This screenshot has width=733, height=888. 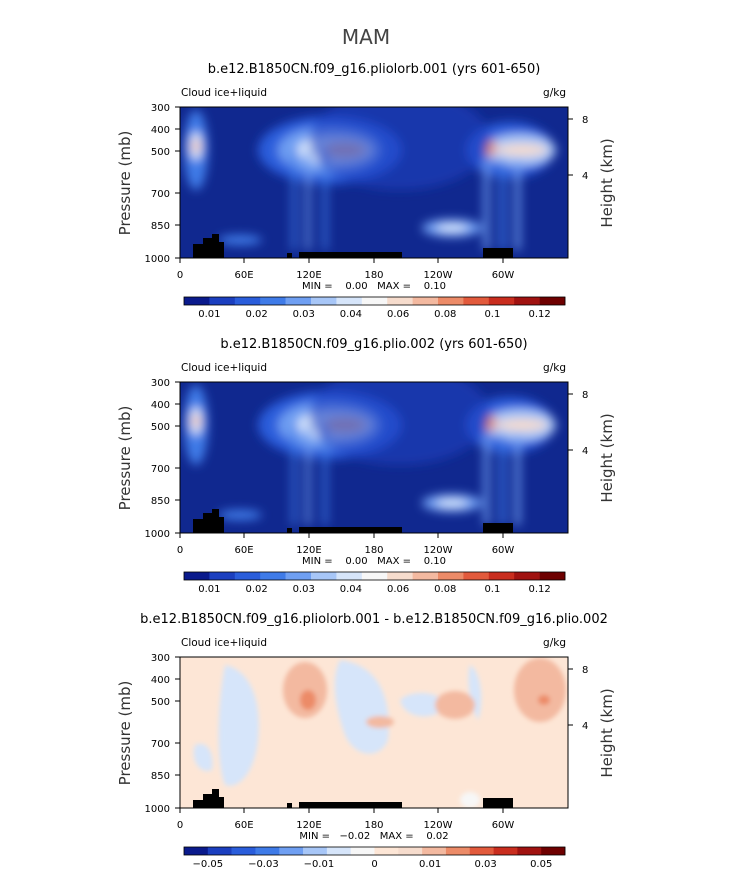 What do you see at coordinates (592, 446) in the screenshot?
I see `panel-2-right-axis: 8 4 Height (km)` at bounding box center [592, 446].